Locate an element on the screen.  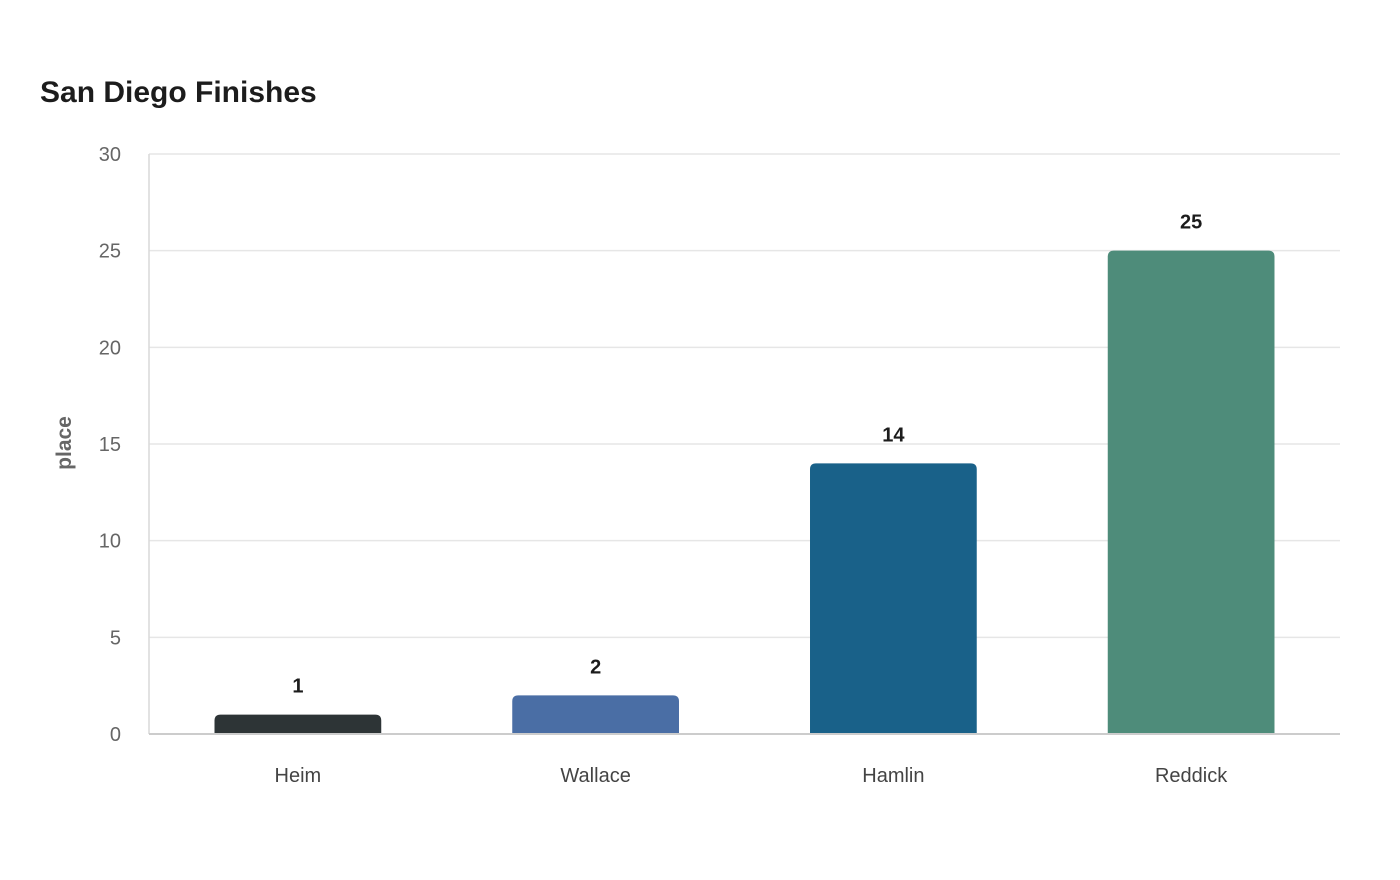
chart-title: San Diego Finishes is located at coordinates (178, 92).